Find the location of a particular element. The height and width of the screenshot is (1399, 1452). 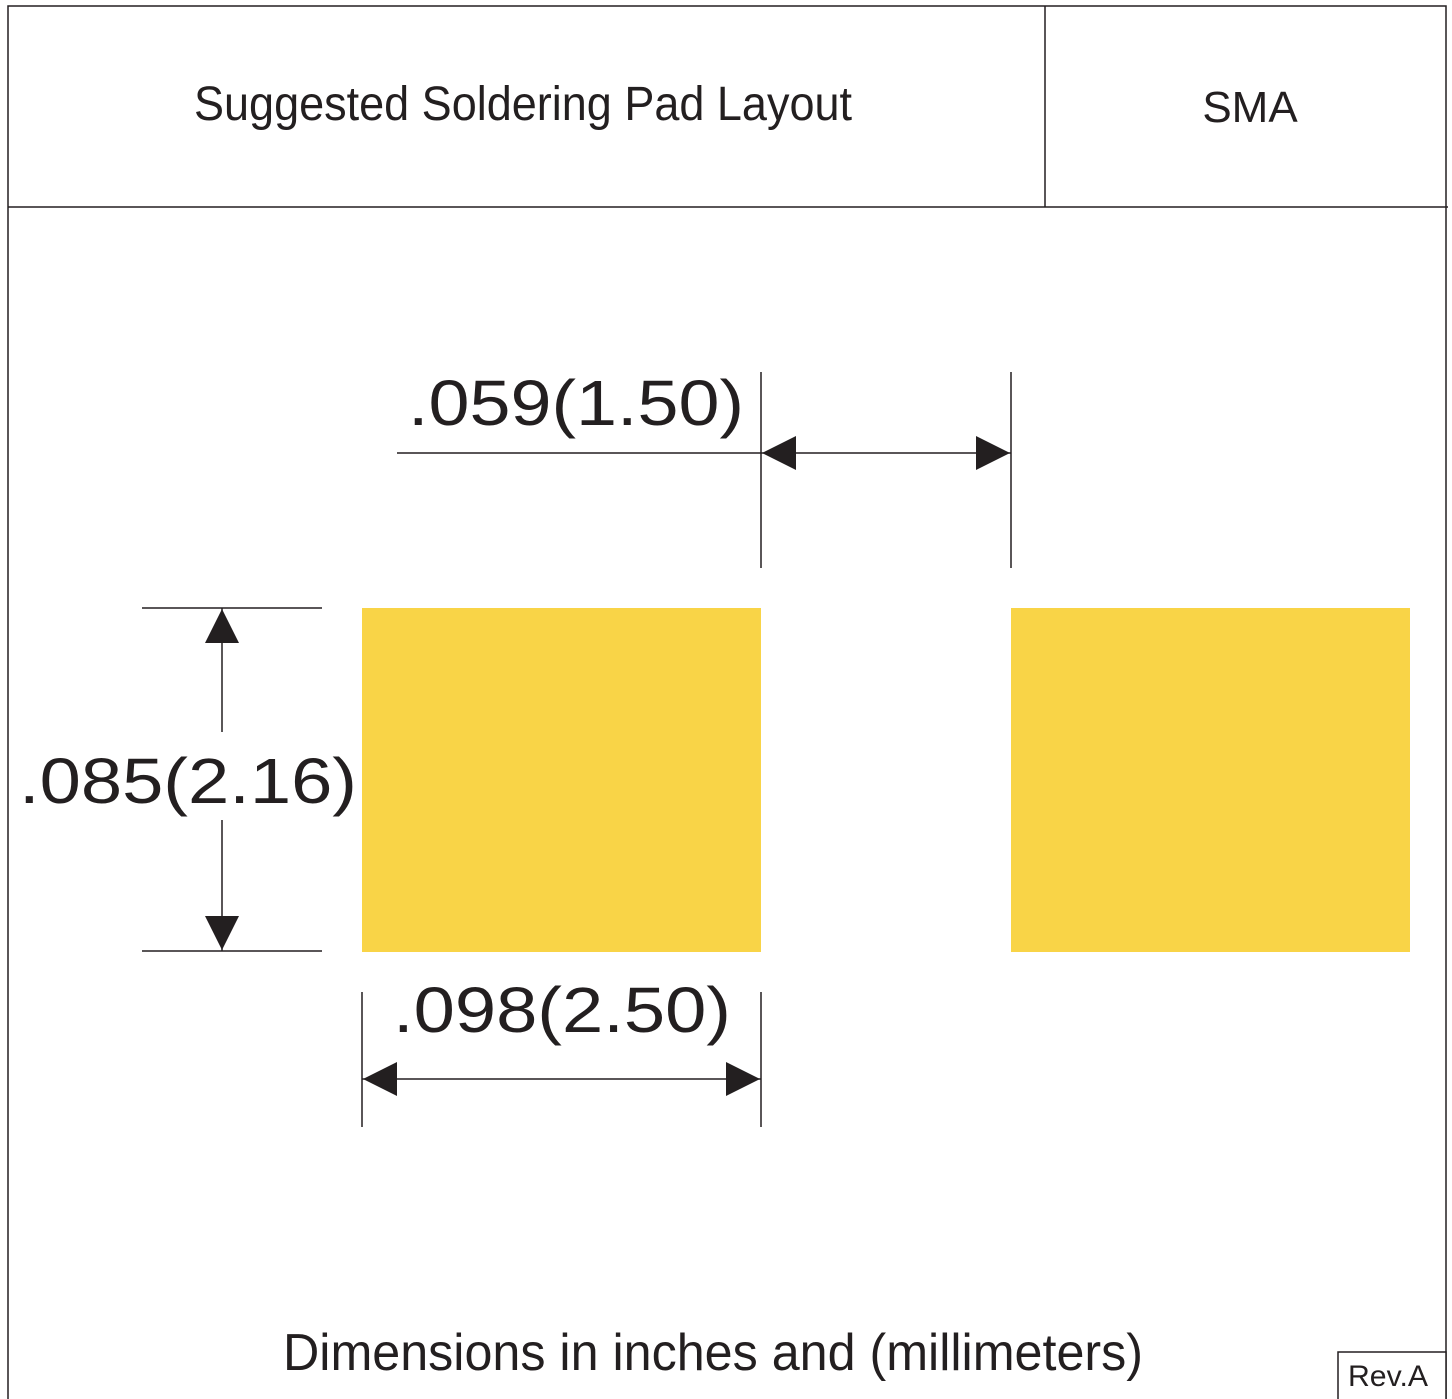

pad-height-label: .085(2.16) is located at coordinates (188, 781).